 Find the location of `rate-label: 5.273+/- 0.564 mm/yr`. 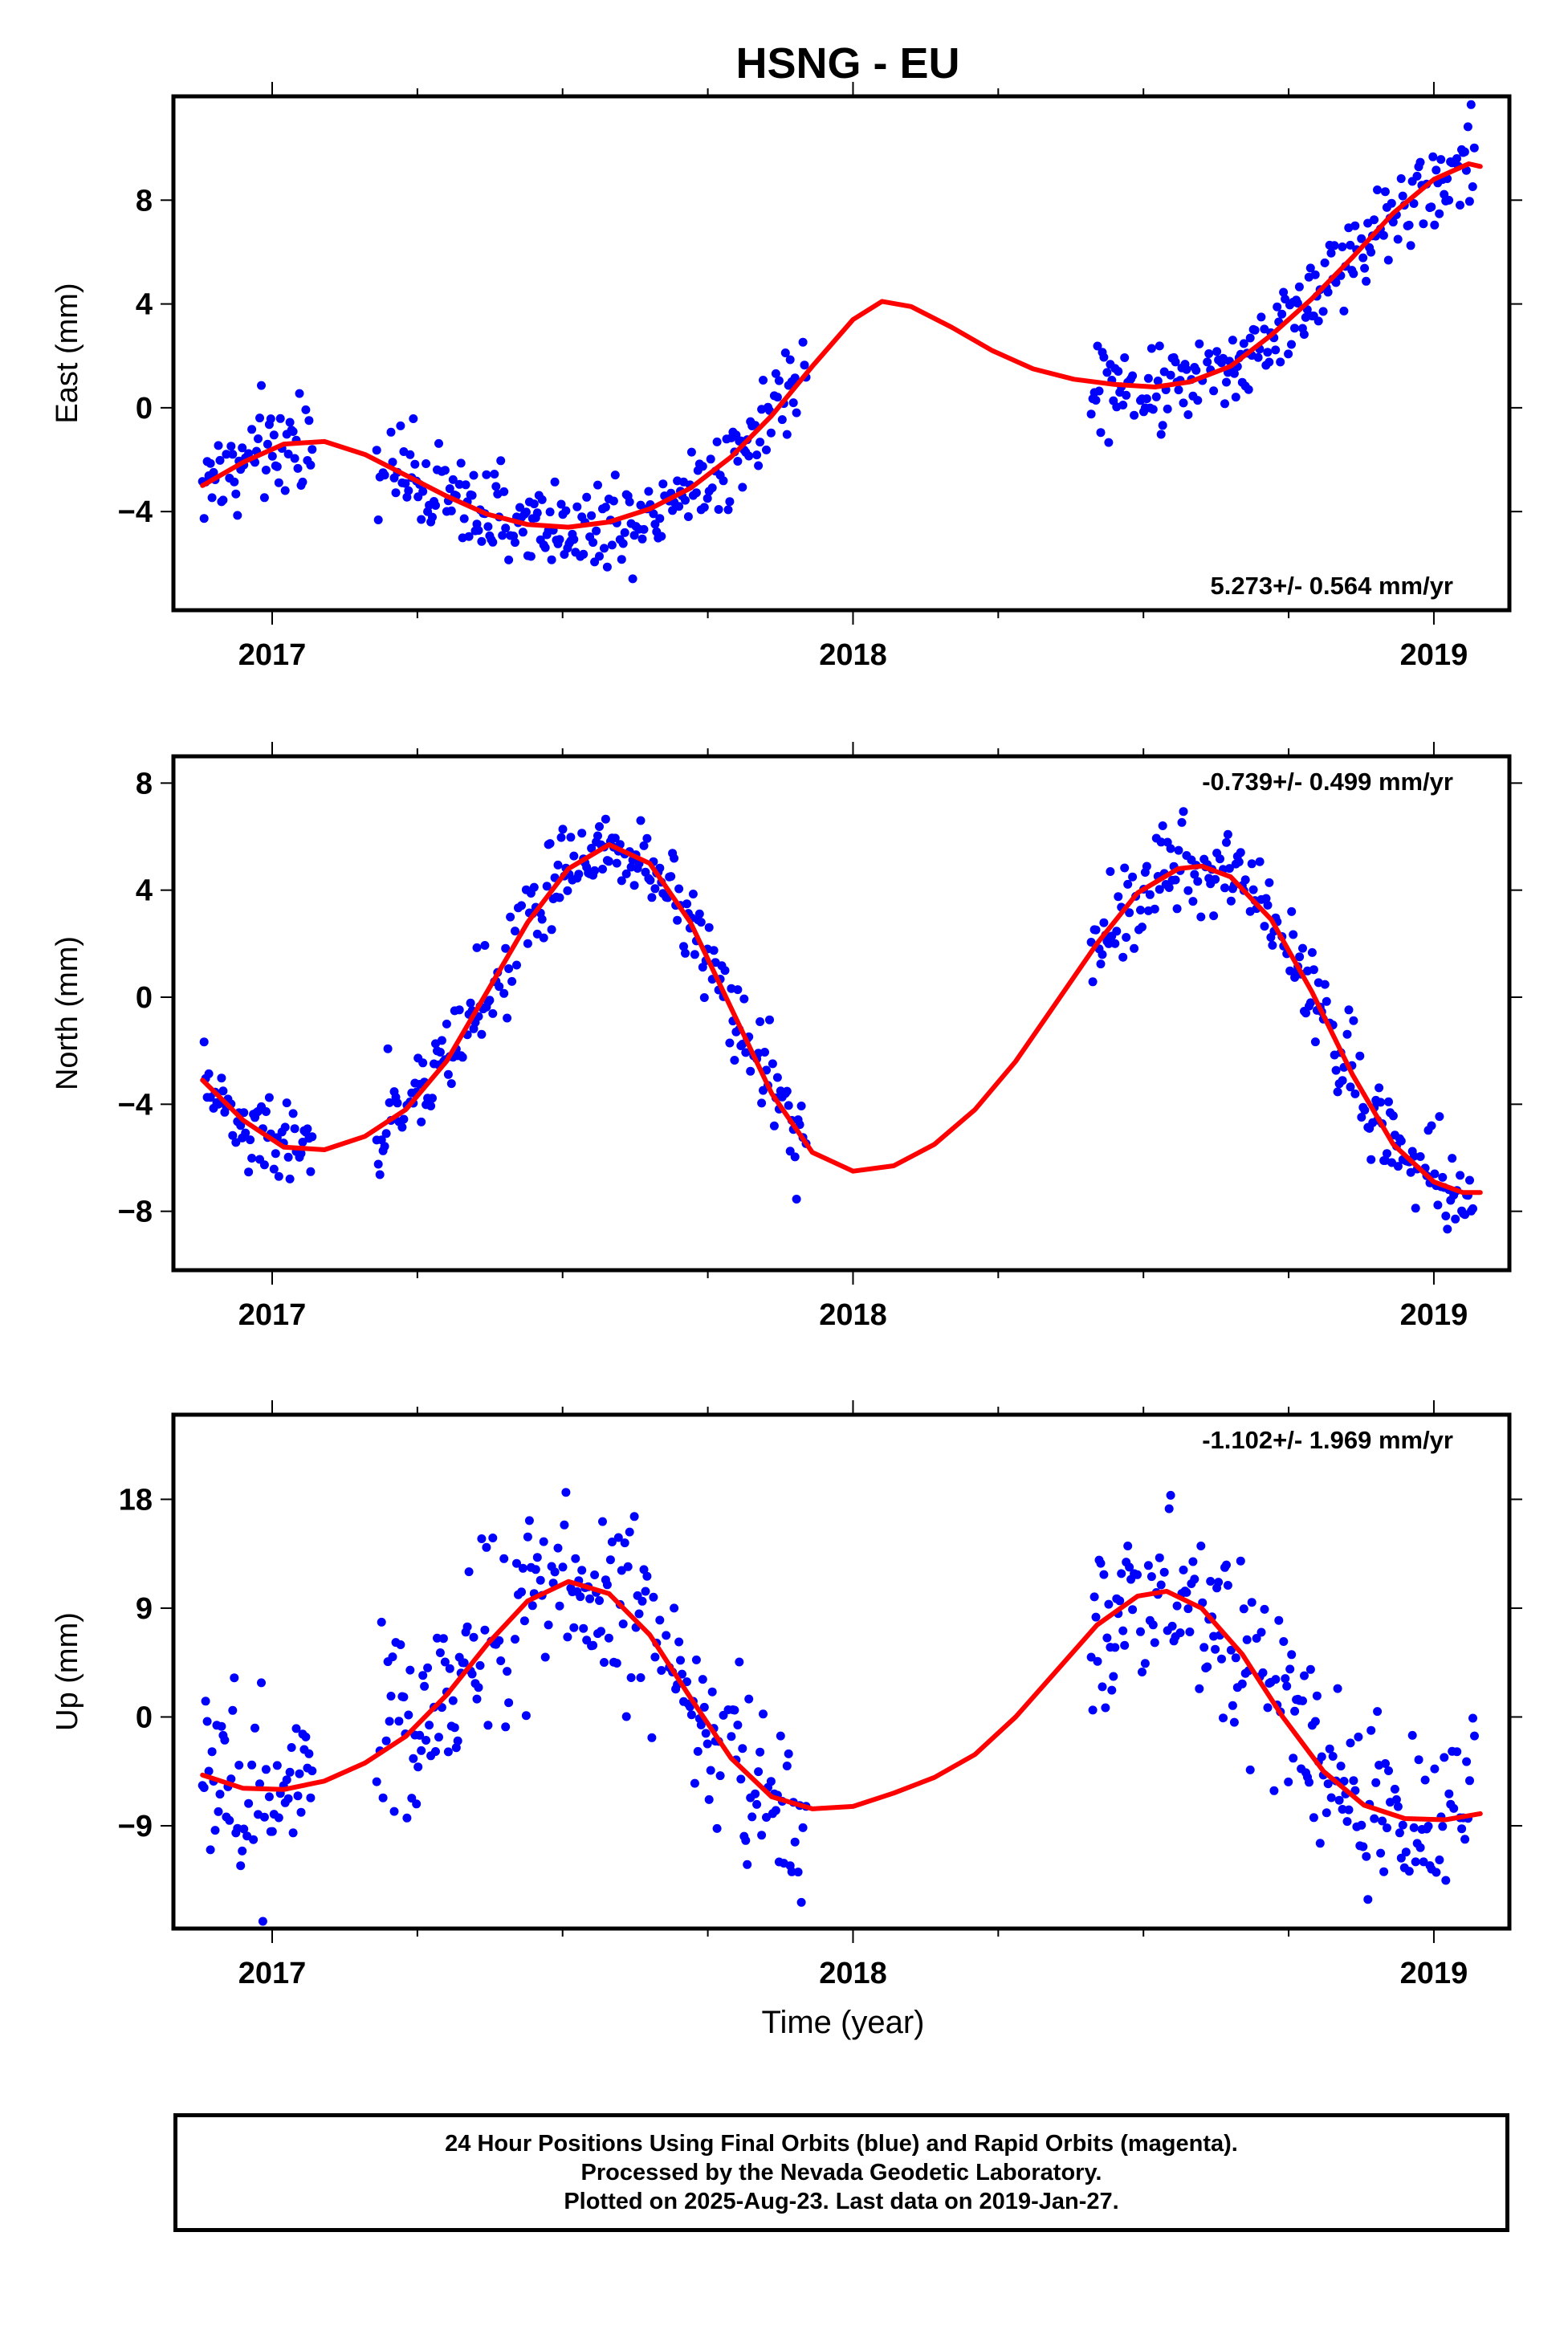

rate-label: 5.273+/- 0.564 mm/yr is located at coordinates (1332, 586).